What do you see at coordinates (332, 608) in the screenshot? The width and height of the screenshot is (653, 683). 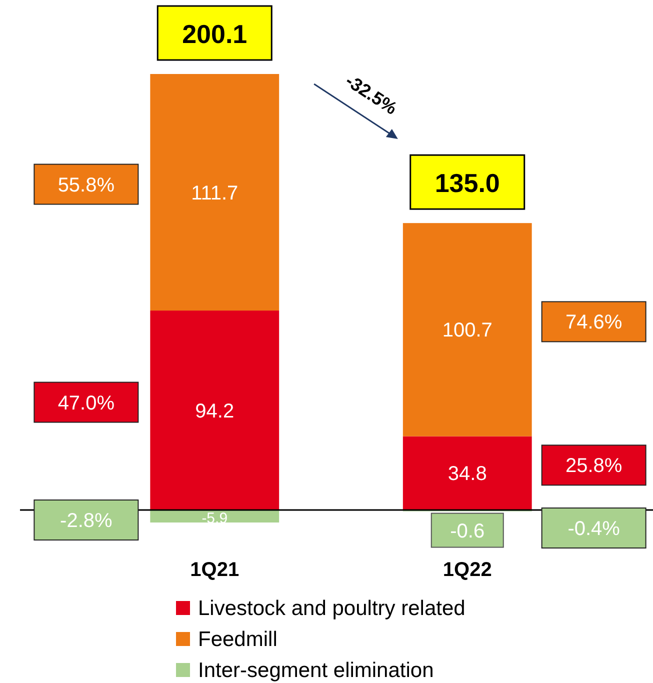 I see `legend-label: Livestock and poultry related` at bounding box center [332, 608].